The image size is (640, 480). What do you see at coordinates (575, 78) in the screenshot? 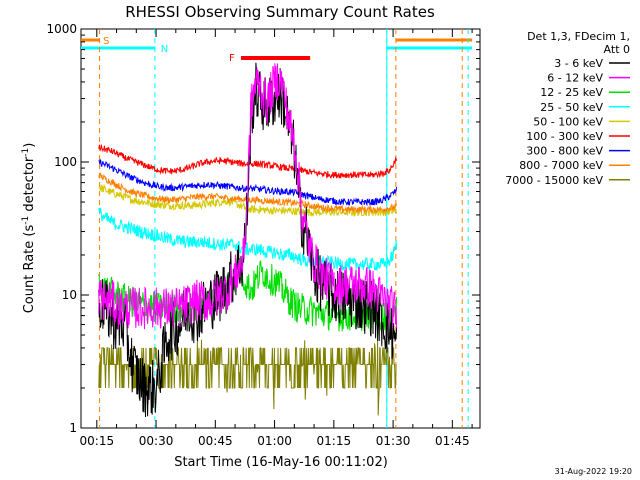
I see `legend-label: 6 - 12 keV` at bounding box center [575, 78].